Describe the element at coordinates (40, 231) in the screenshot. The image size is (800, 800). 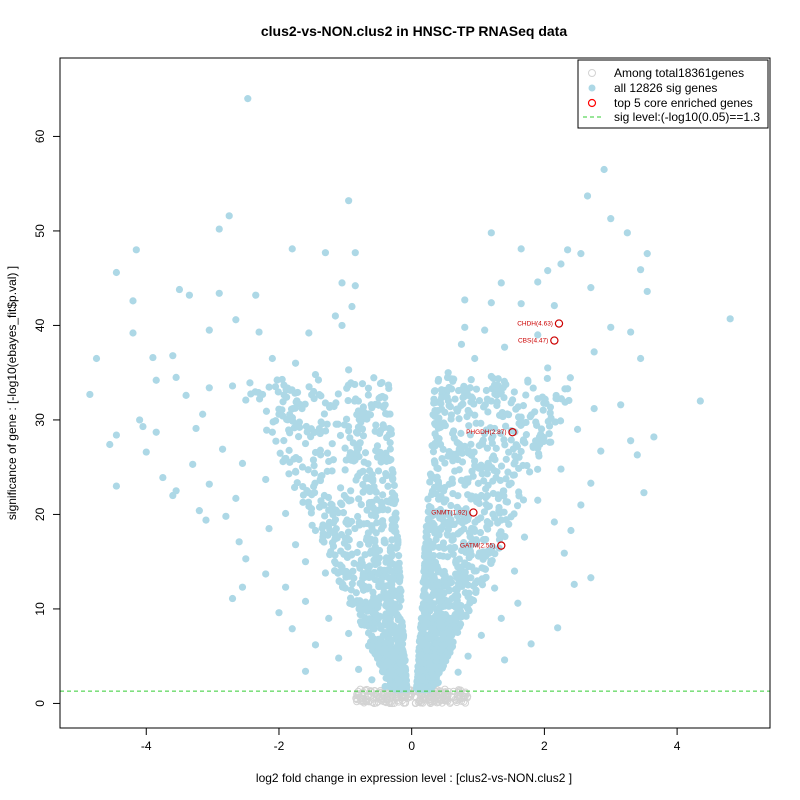
I see `y-tick-label: 50` at that location.